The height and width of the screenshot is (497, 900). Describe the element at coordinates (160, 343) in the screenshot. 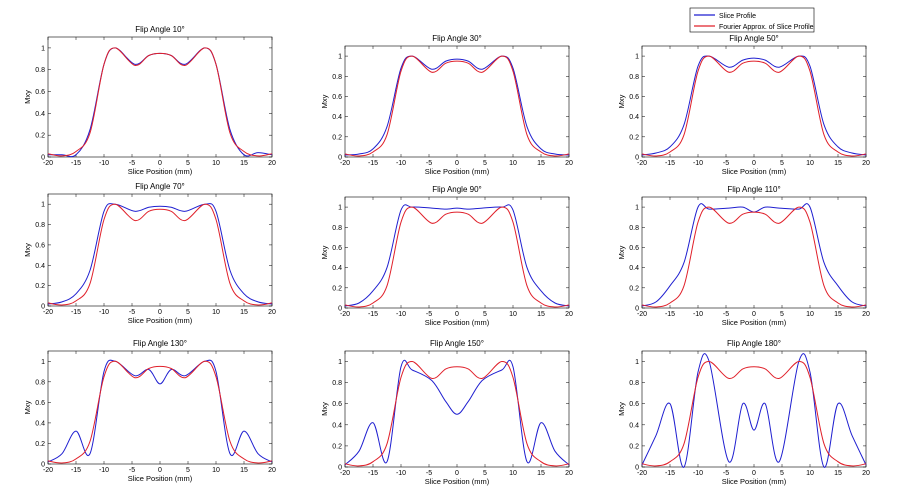

I see `chart-title: Flip Angle 130°` at that location.